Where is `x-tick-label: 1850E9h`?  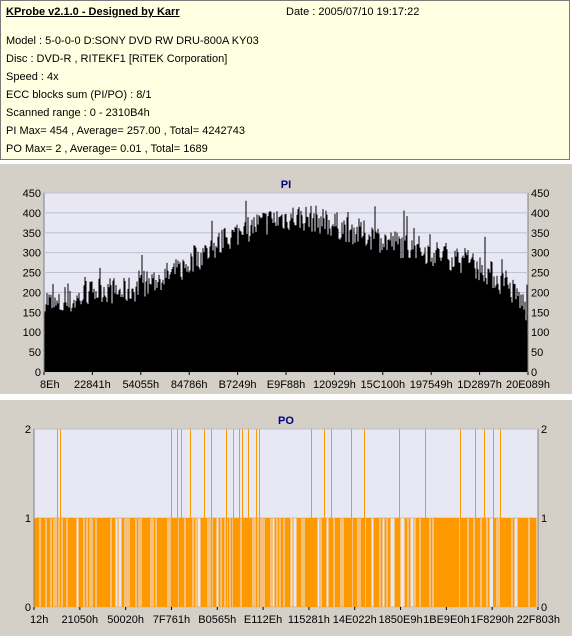
x-tick-label: 1850E9h is located at coordinates (401, 620).